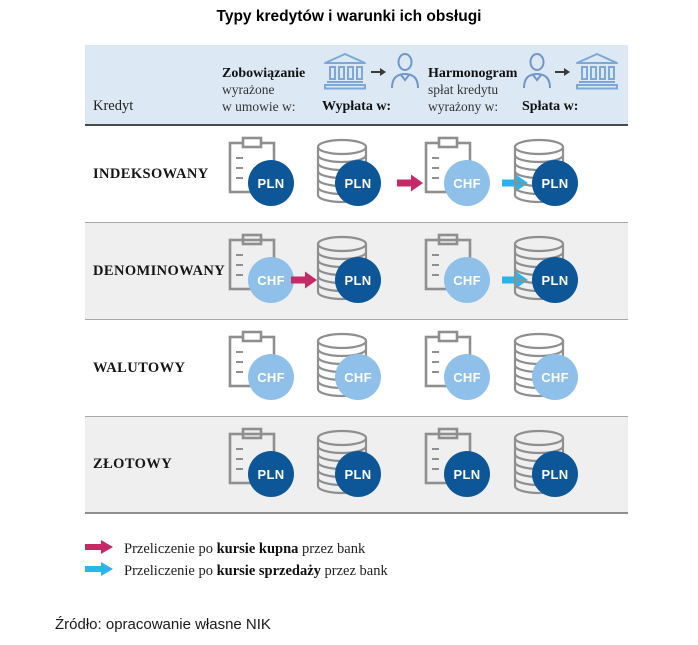 The image size is (698, 645). I want to click on schedule-currency-cell: PLN, so click(459, 467).